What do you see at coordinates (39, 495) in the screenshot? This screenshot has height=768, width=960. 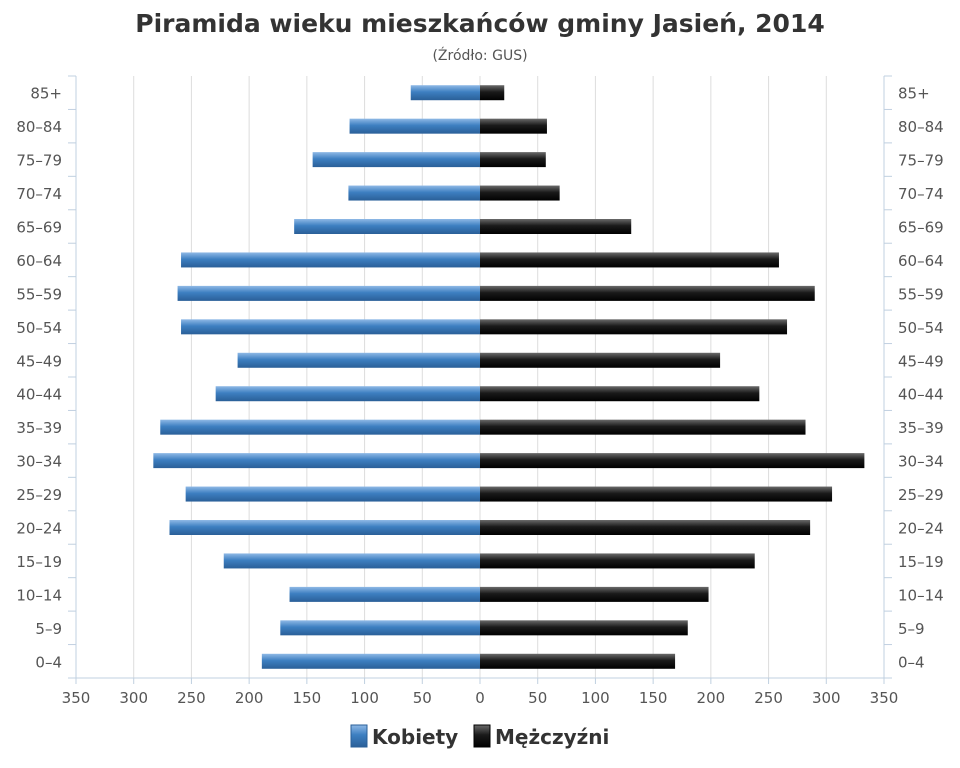 I see `category-label-left: 25–29` at bounding box center [39, 495].